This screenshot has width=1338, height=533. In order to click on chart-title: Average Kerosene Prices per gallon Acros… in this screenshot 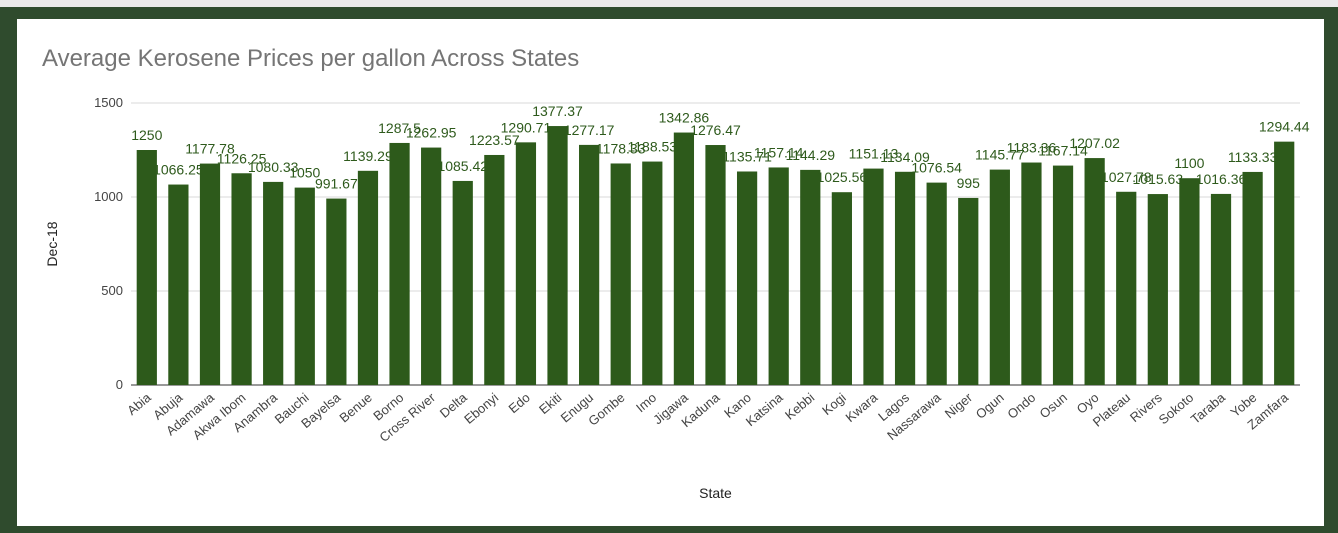, I will do `click(311, 58)`.